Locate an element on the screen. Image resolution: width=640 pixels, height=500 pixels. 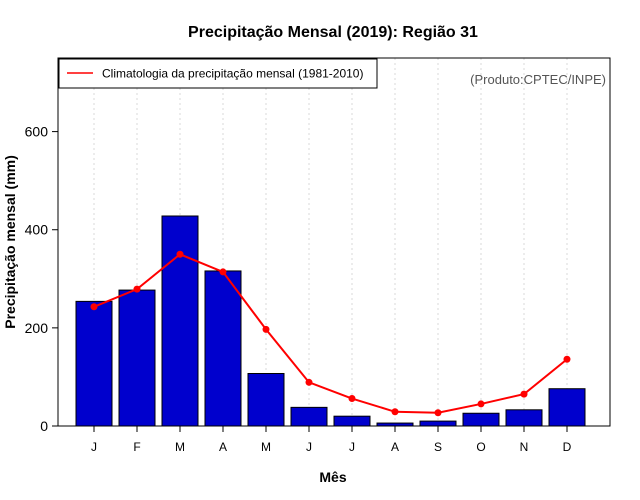
legend-box is located at coordinates (218, 73).